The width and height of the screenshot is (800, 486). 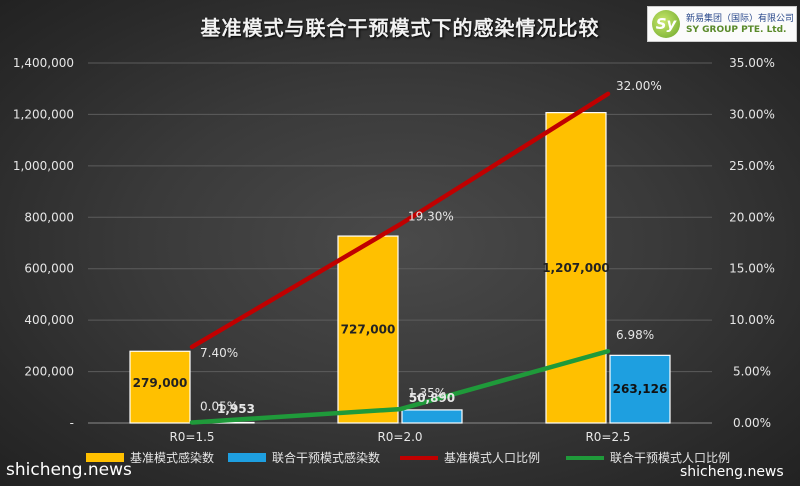 I want to click on y-tick-label: 600,000, so click(x=49, y=269).